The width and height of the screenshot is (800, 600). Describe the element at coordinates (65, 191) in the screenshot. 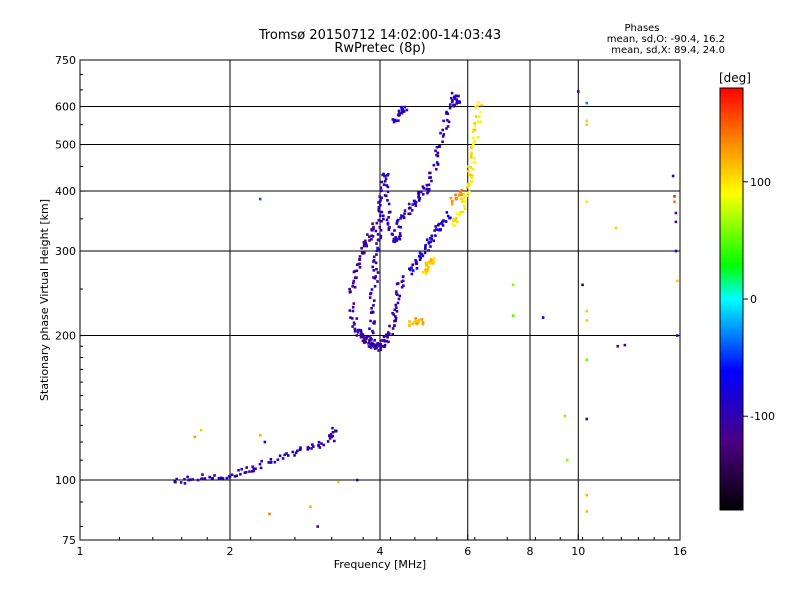

I see `y-tick-label: 400` at that location.